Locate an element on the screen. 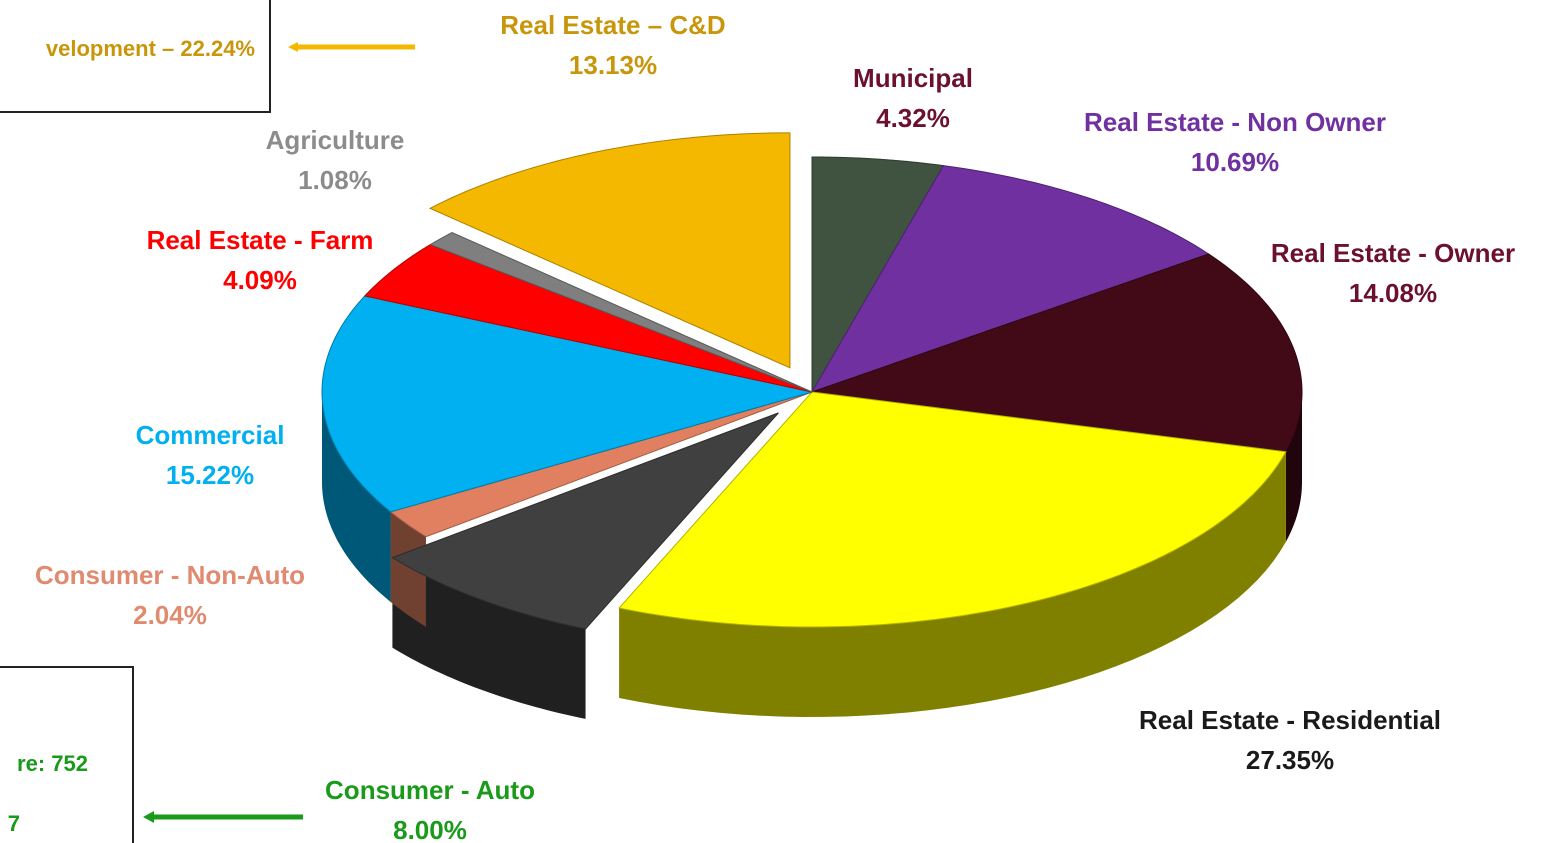  data-label-name: Consumer - Auto is located at coordinates (430, 790).